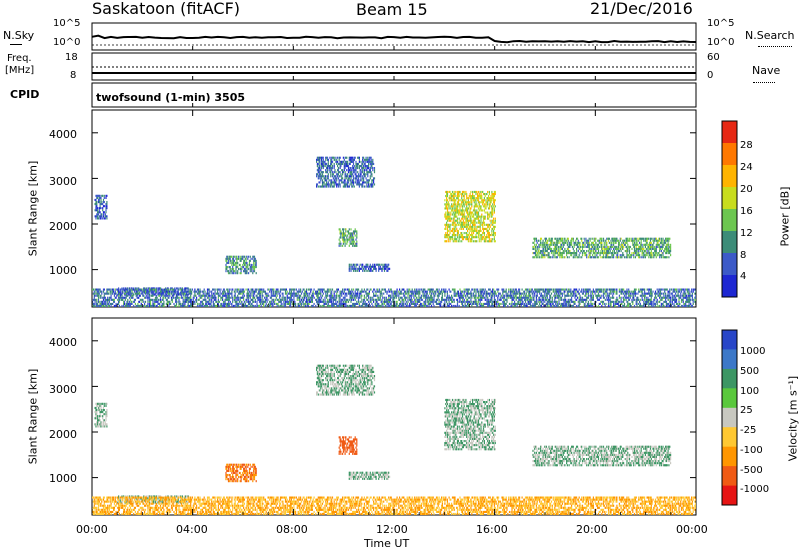 This screenshot has width=800, height=554. Describe the element at coordinates (394, 297) in the screenshot. I see `power-scatter-region` at that location.